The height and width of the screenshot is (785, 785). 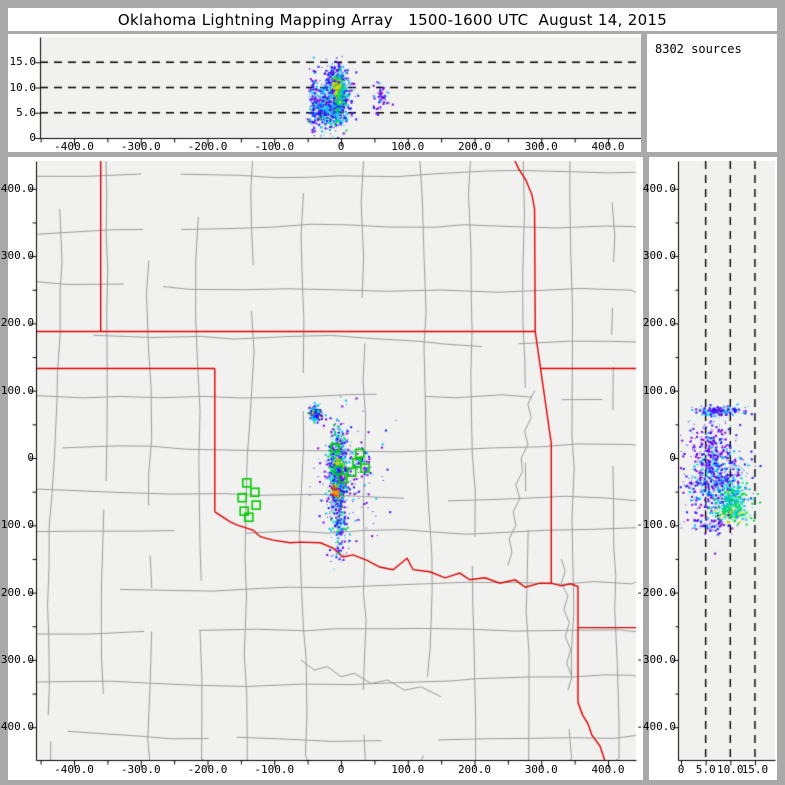 I want to click on altitude-ns-plot, so click(x=713, y=468).